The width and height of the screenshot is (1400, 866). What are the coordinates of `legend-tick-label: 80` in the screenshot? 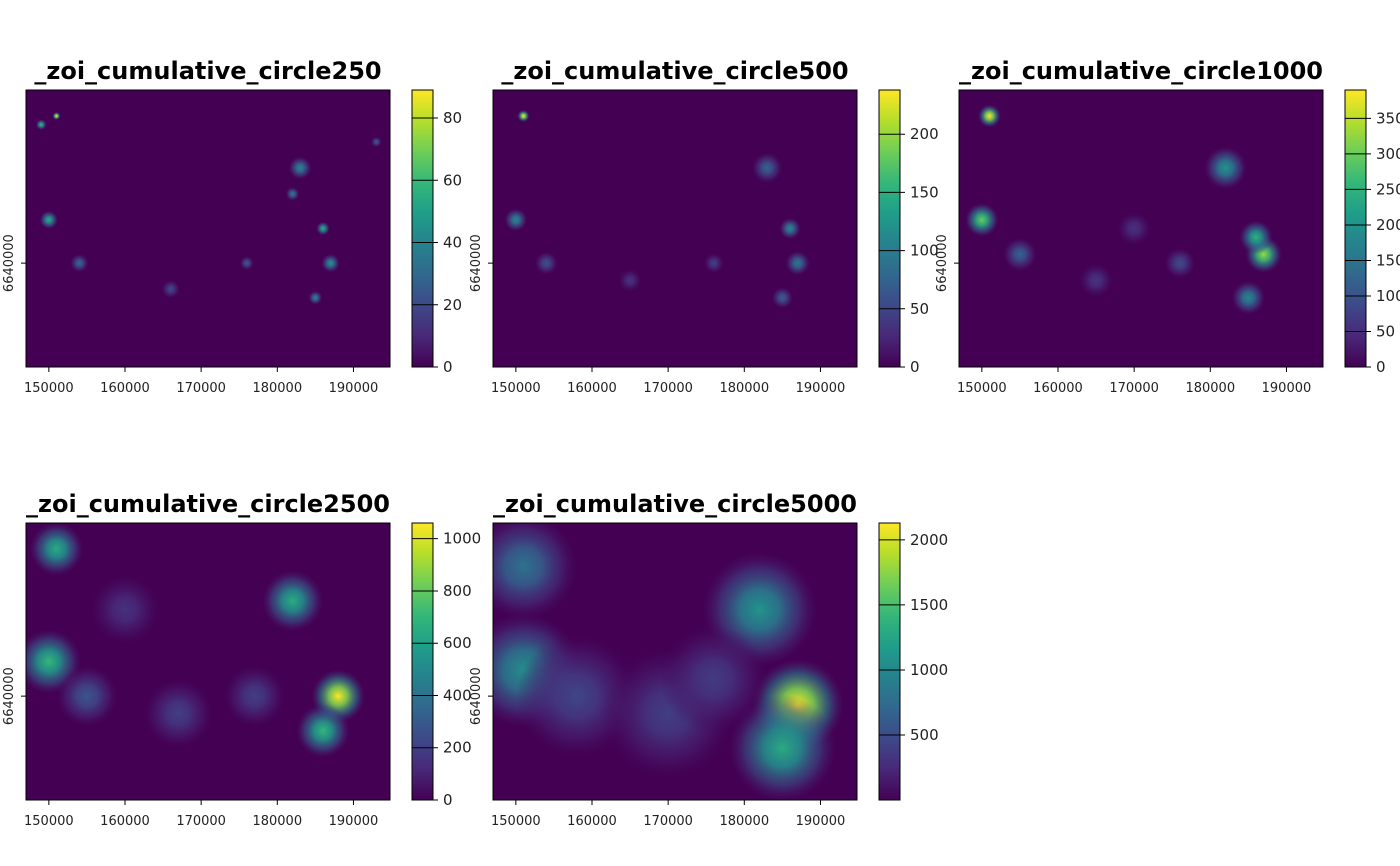 It's located at (452, 118).